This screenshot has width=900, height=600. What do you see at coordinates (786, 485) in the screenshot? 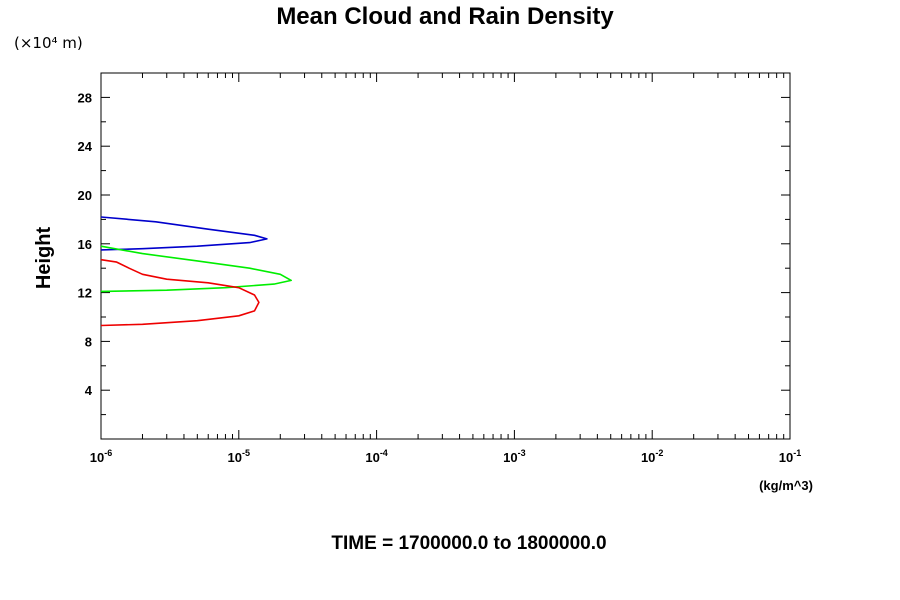
I see `x-unit-label: (kg/m^3)` at bounding box center [786, 485].